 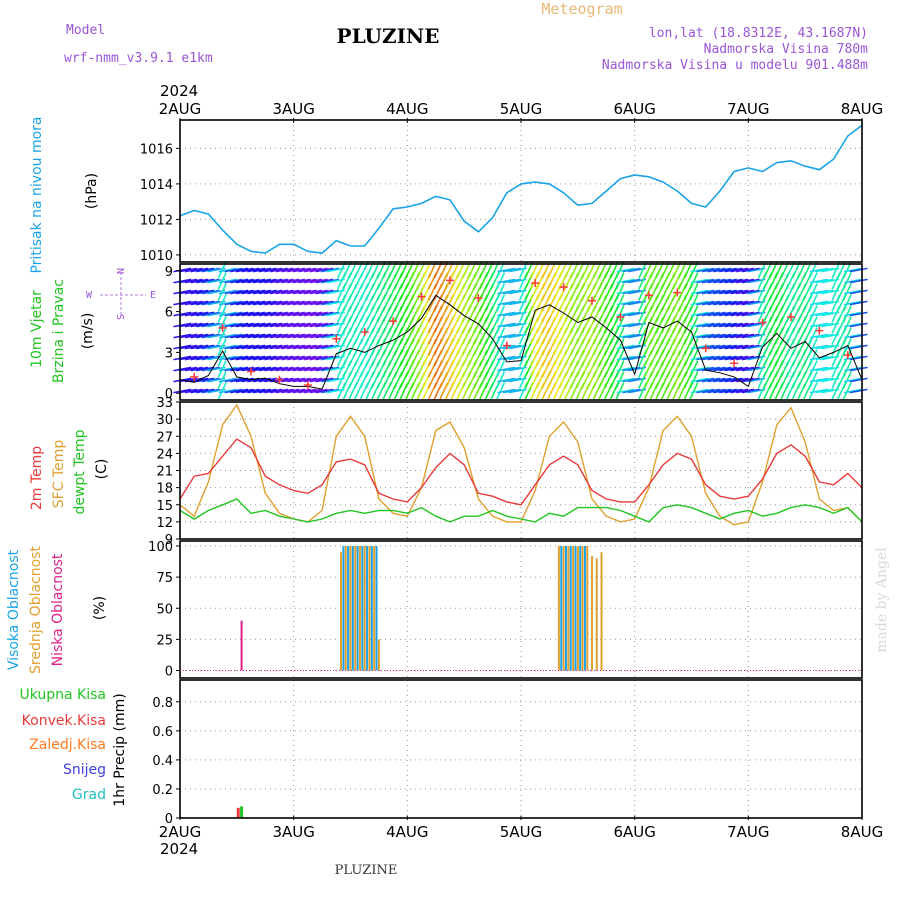 I want to click on conv-rain-bar, so click(x=238, y=812).